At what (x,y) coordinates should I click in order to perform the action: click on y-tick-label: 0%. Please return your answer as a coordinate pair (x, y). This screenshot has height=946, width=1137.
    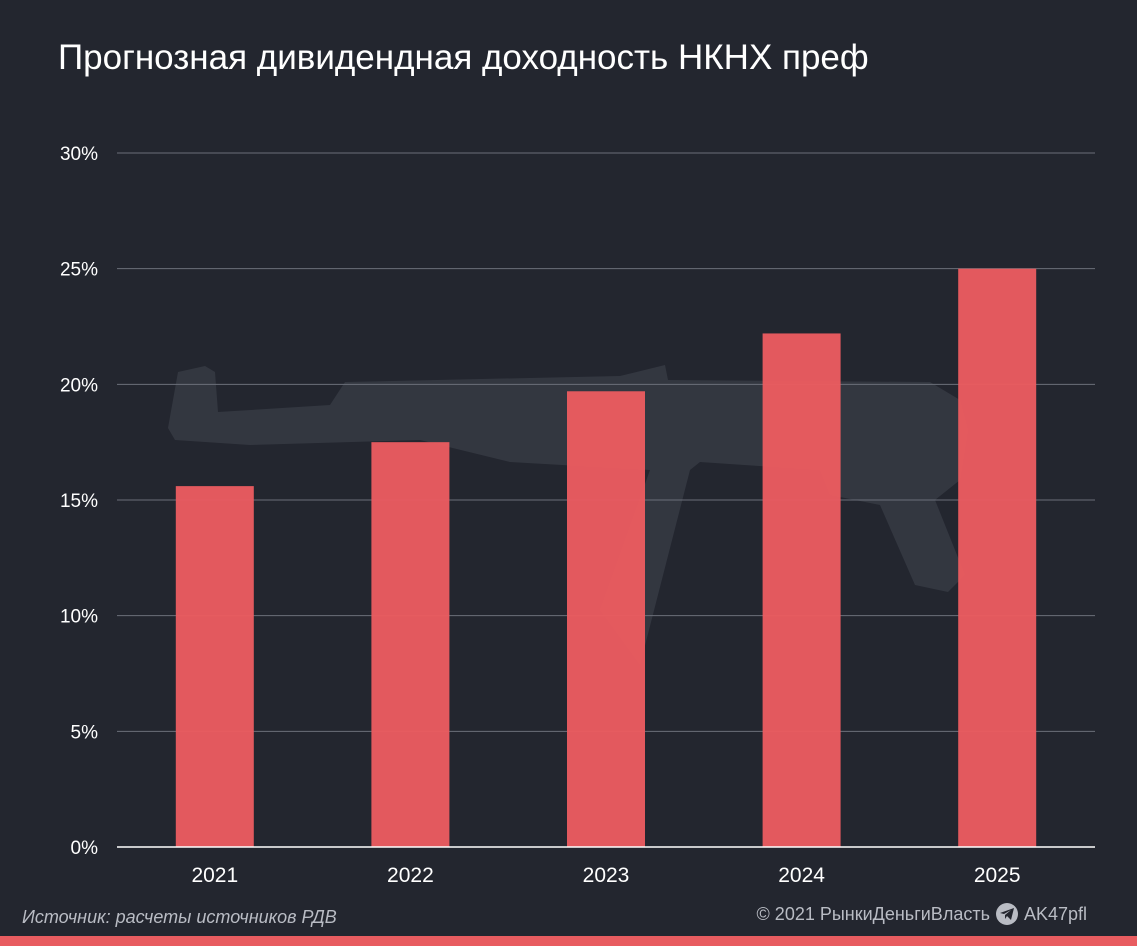
    Looking at the image, I should click on (85, 848).